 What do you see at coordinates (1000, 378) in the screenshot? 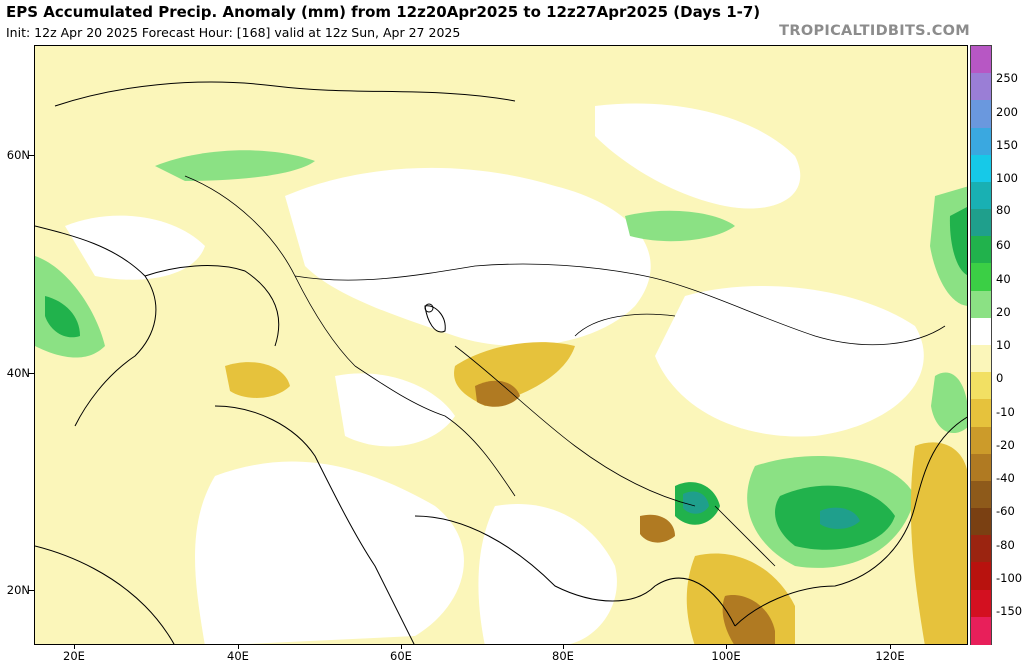
I see `colorbar-label: 0` at bounding box center [1000, 378].